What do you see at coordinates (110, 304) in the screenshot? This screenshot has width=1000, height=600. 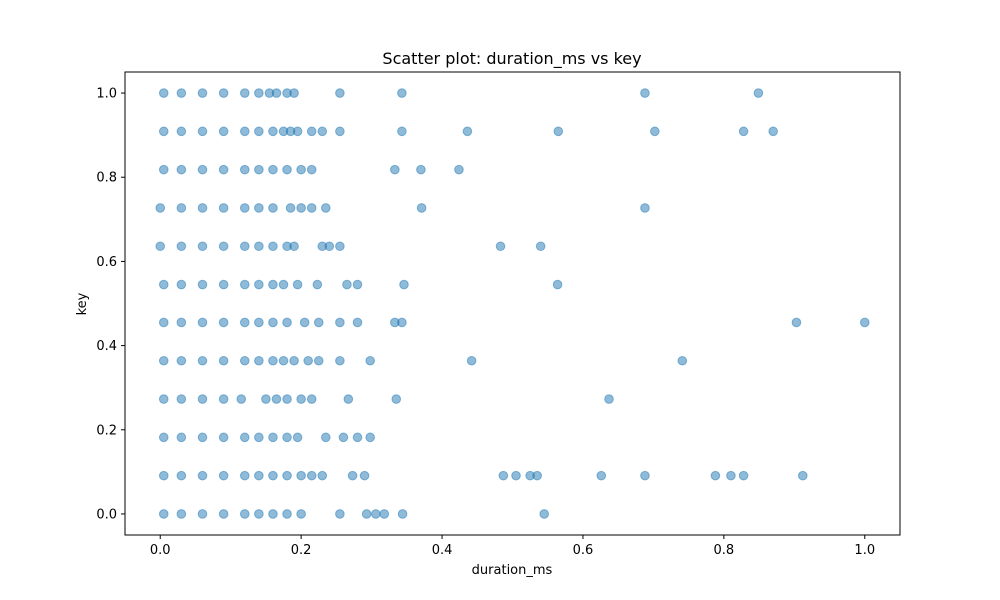 I see `y-axis: 0.0 0.2 0.4 0.6 0.8 1.0` at bounding box center [110, 304].